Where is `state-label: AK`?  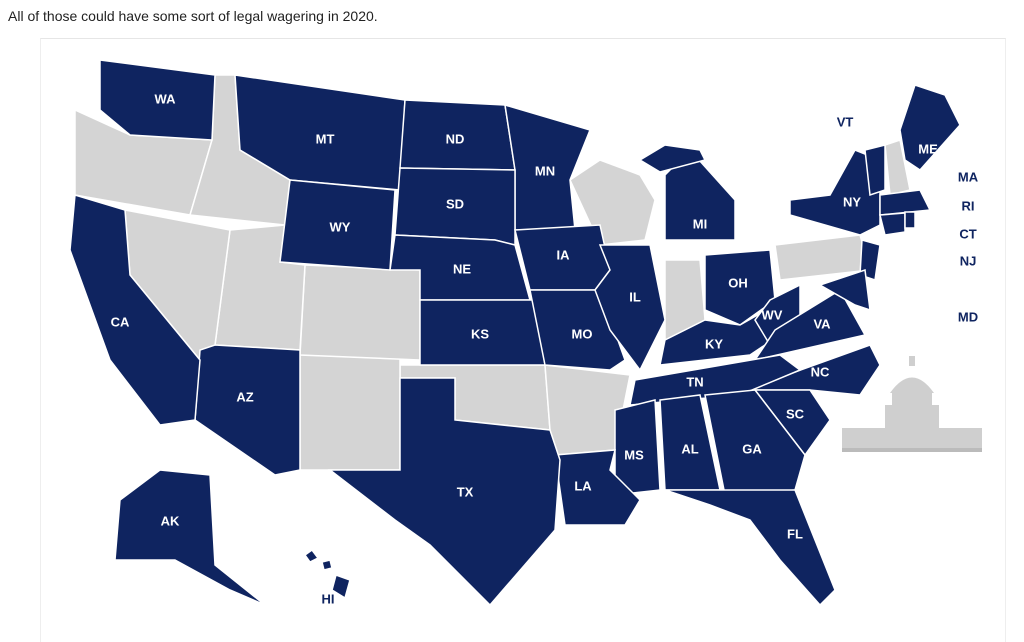 state-label: AK is located at coordinates (170, 520).